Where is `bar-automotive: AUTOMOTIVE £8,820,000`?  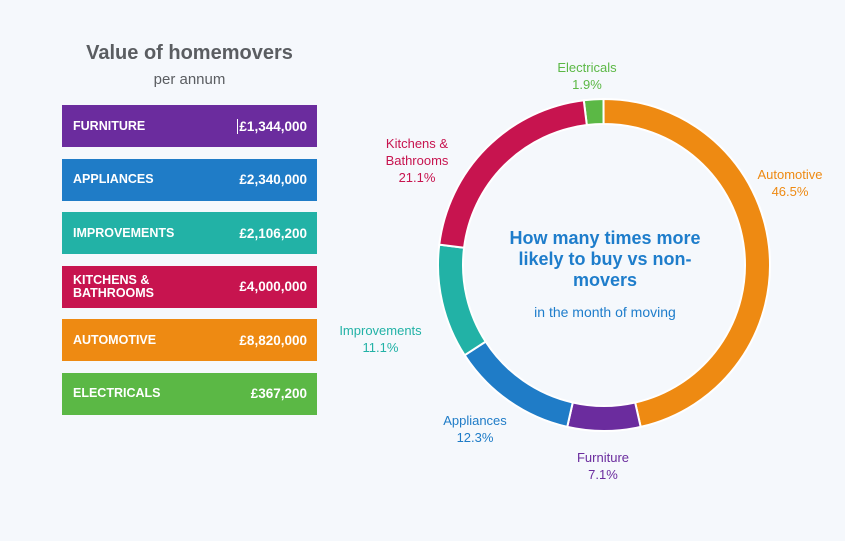
bar-automotive: AUTOMOTIVE £8,820,000 is located at coordinates (189, 340).